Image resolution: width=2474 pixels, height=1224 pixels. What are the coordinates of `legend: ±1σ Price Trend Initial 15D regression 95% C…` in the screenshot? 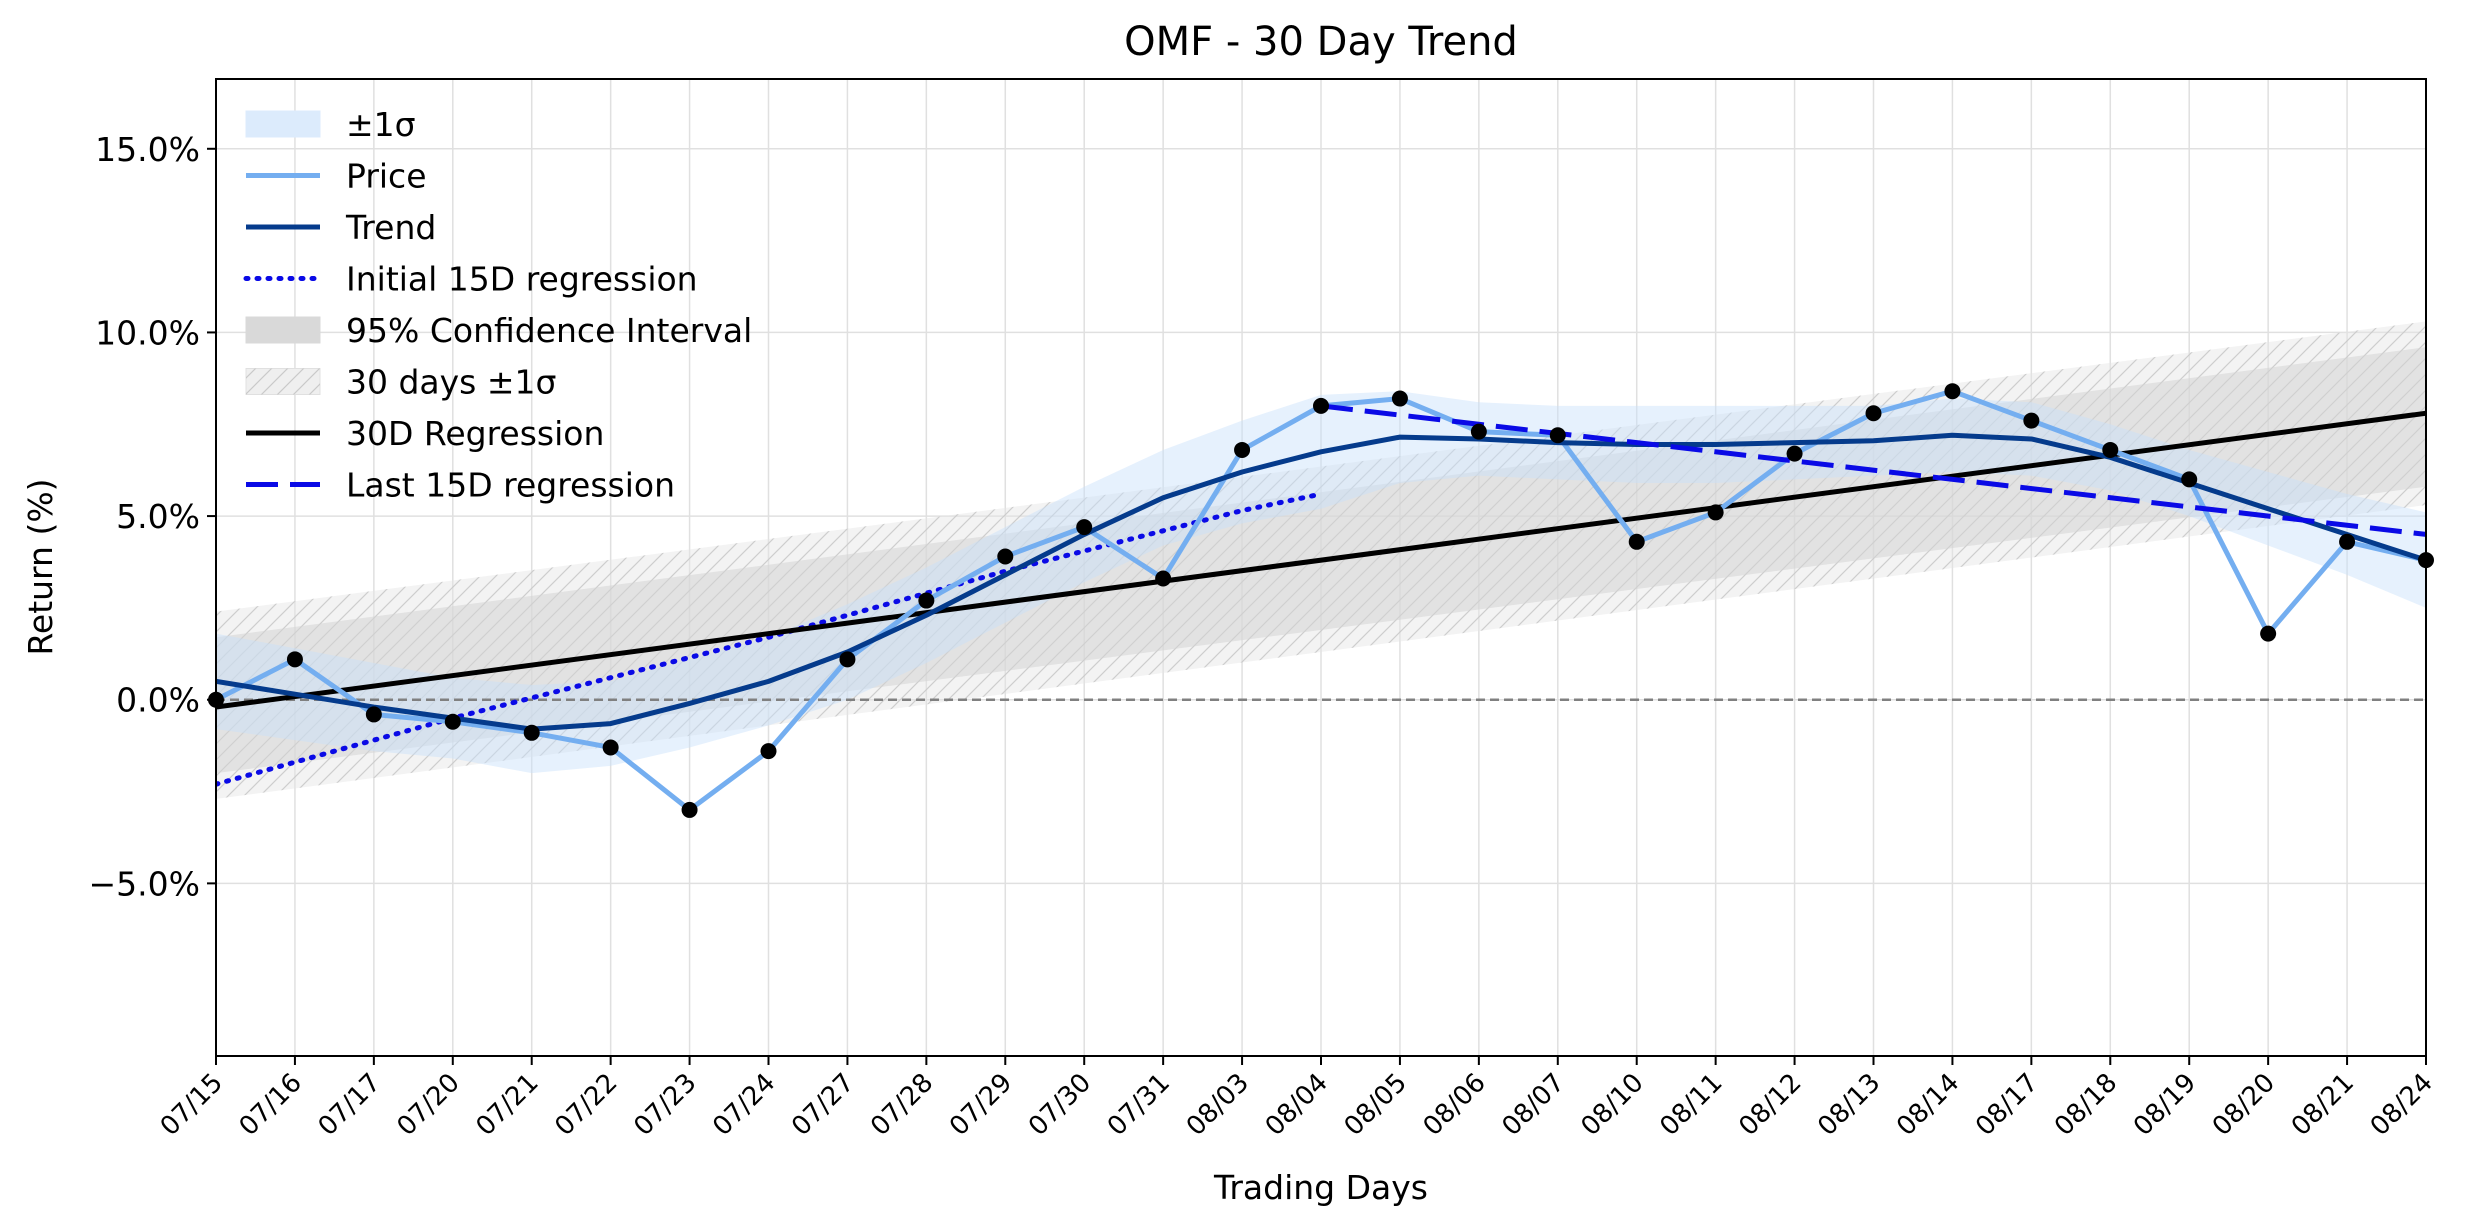 It's located at (497, 305).